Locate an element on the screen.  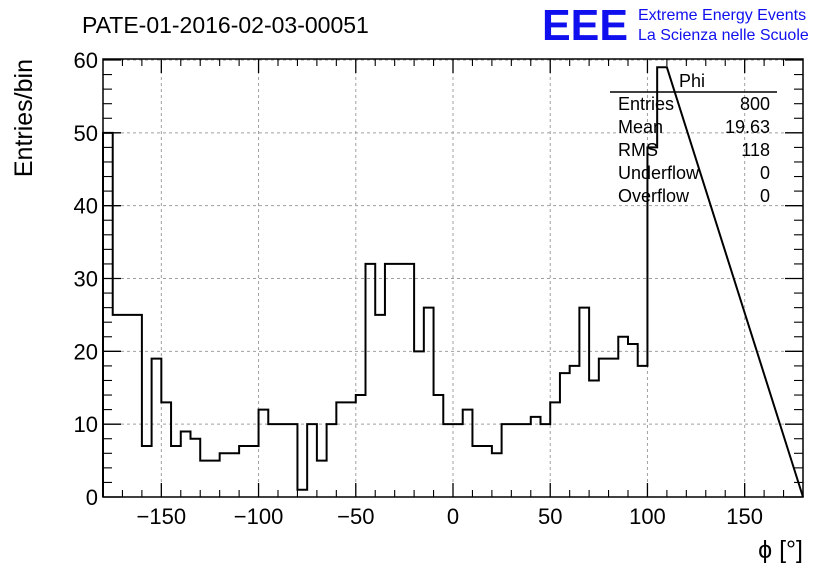
x-axis-label: ϕ [°] is located at coordinates (780, 550).